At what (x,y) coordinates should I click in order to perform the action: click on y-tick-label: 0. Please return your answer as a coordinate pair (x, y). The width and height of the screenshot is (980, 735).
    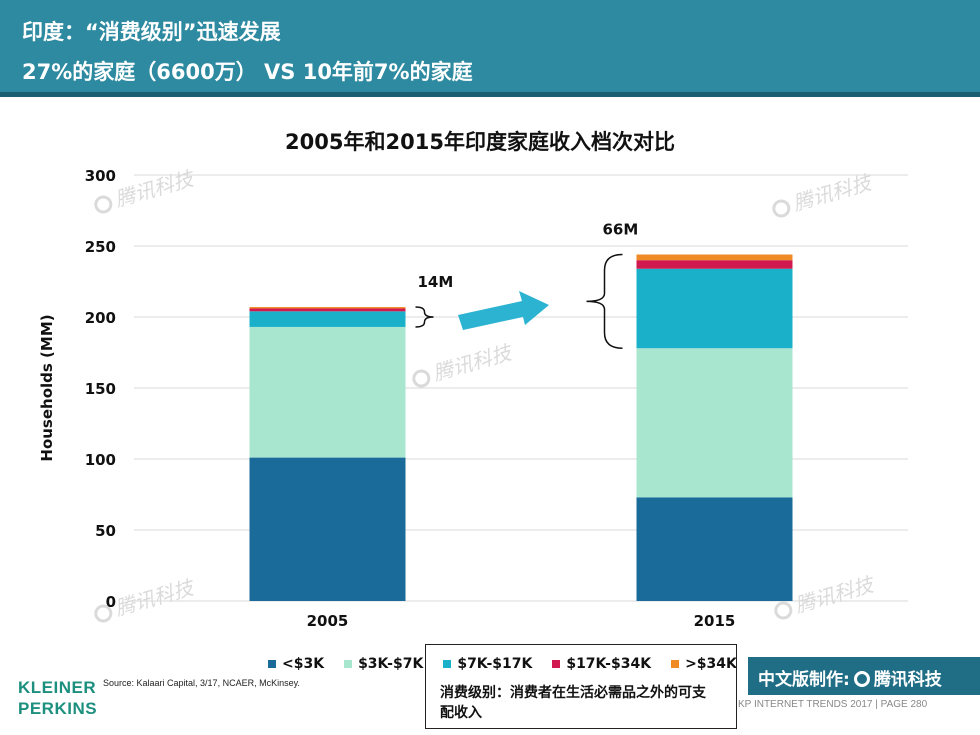
    Looking at the image, I should click on (111, 602).